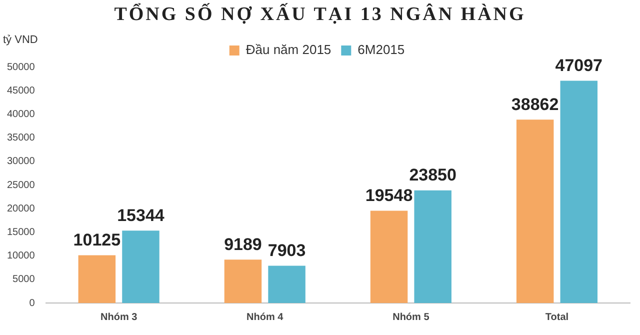 This screenshot has width=640, height=335. What do you see at coordinates (21, 114) in the screenshot?
I see `y-tick-label: 40000` at bounding box center [21, 114].